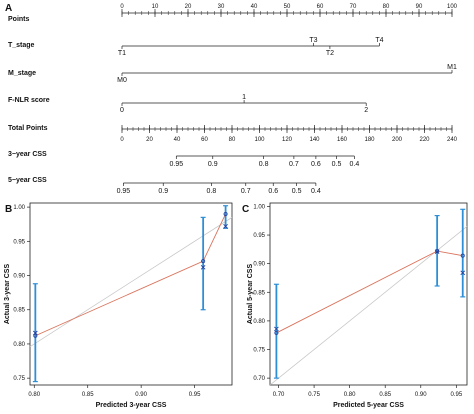 This screenshot has width=474, height=414. I want to click on x-tick-label-c: 0.95, so click(456, 395).